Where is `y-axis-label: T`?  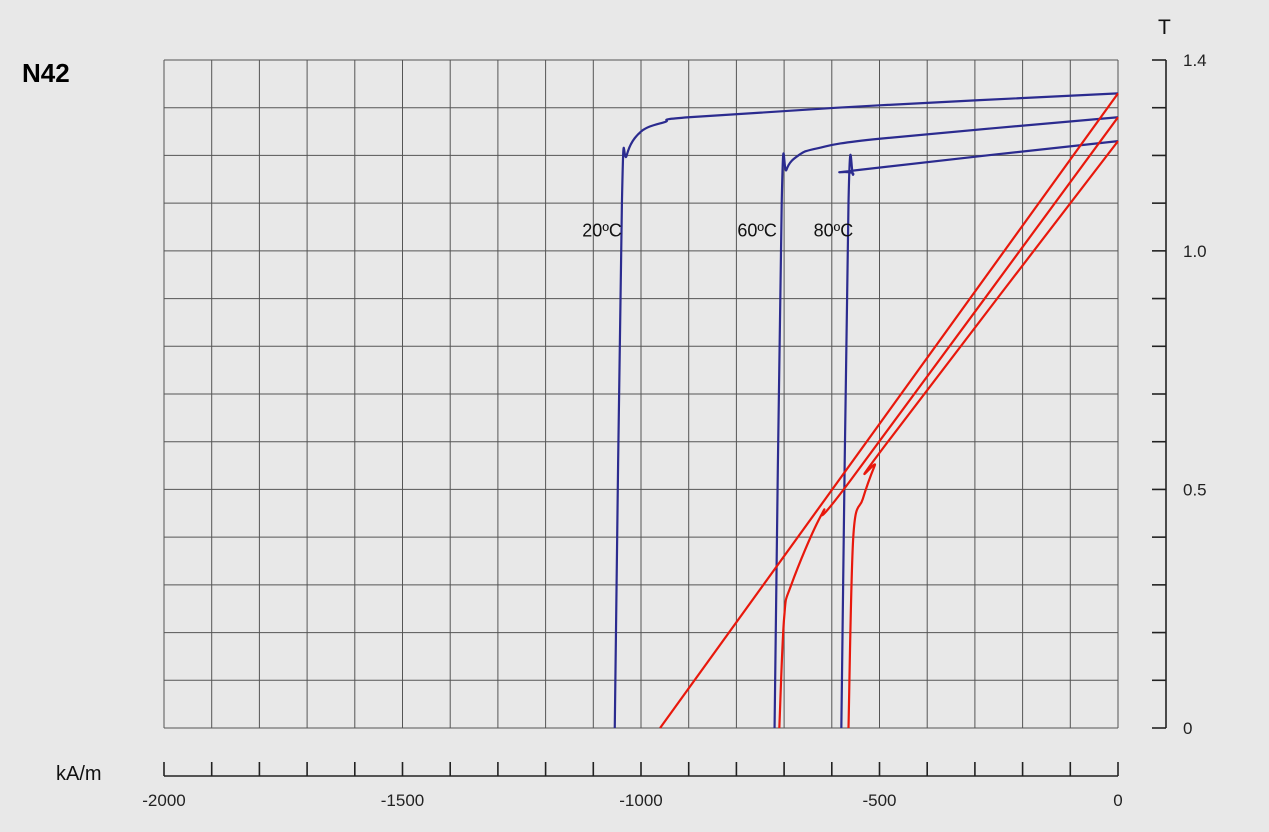
y-axis-label: T is located at coordinates (1164, 27).